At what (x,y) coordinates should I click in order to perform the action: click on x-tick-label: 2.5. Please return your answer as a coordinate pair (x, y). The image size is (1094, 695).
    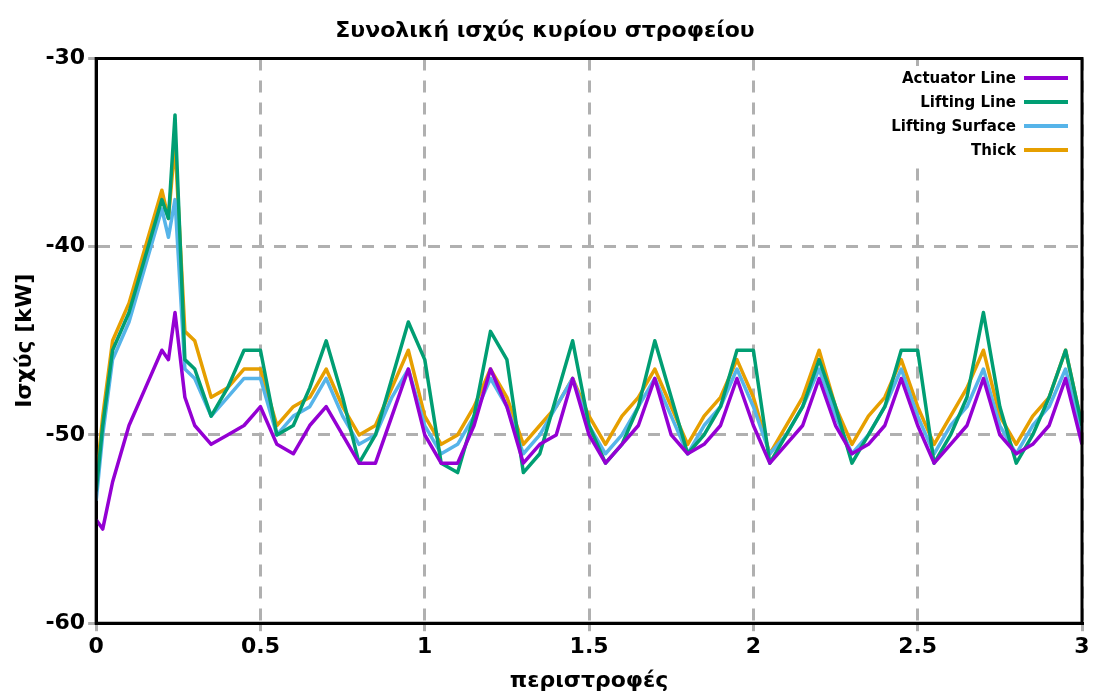
    Looking at the image, I should click on (918, 646).